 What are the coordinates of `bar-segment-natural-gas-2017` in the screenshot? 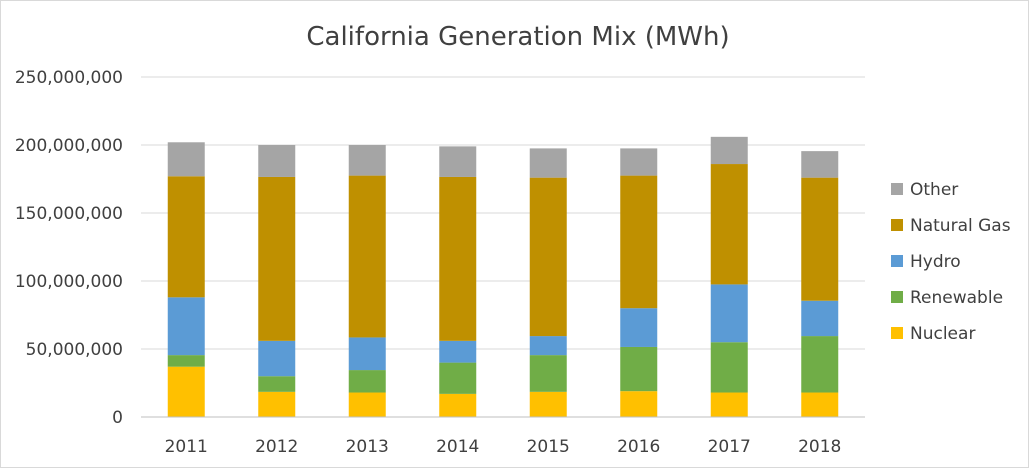 It's located at (729, 224).